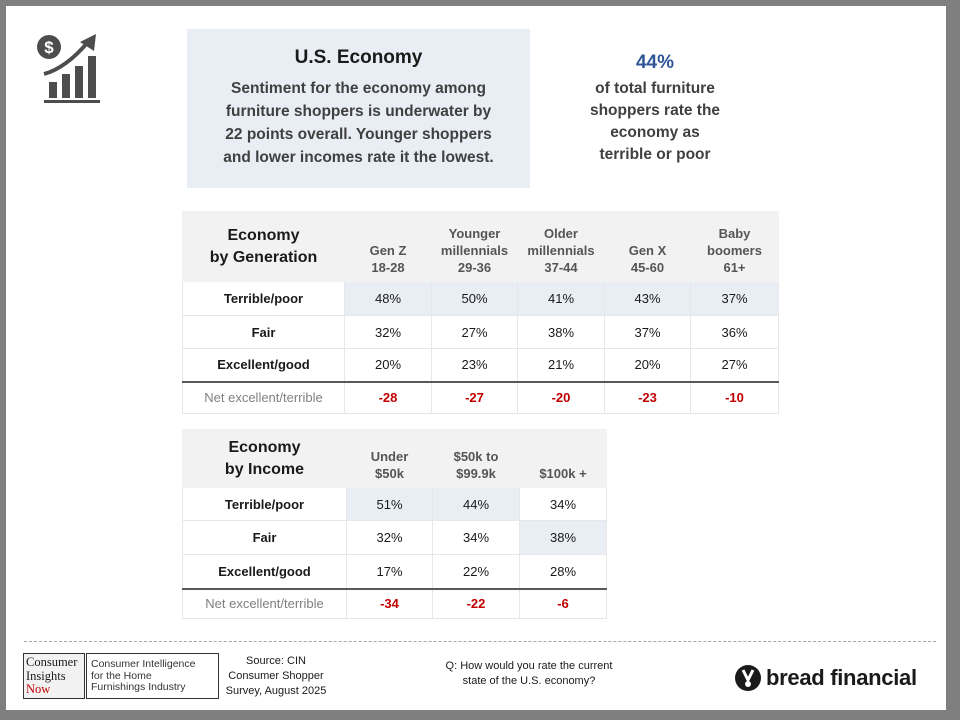  Describe the element at coordinates (388, 246) in the screenshot. I see `column-header-gen-z: Gen Z 18-28` at that location.